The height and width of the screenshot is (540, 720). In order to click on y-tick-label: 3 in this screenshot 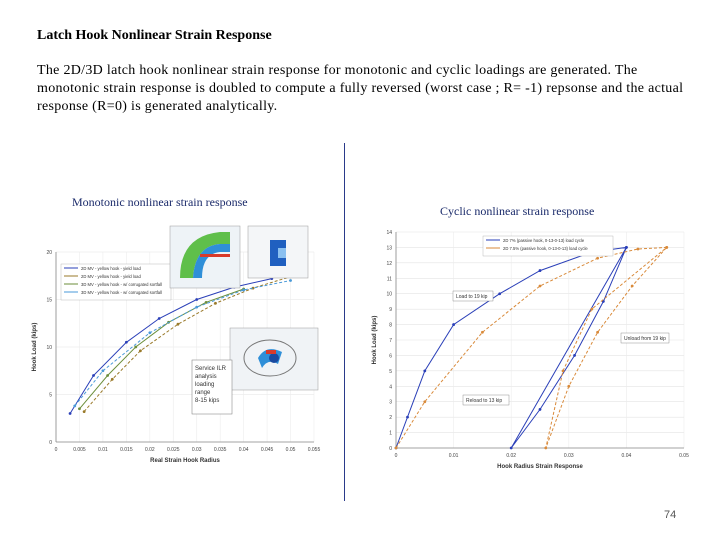, I will do `click(390, 403)`.